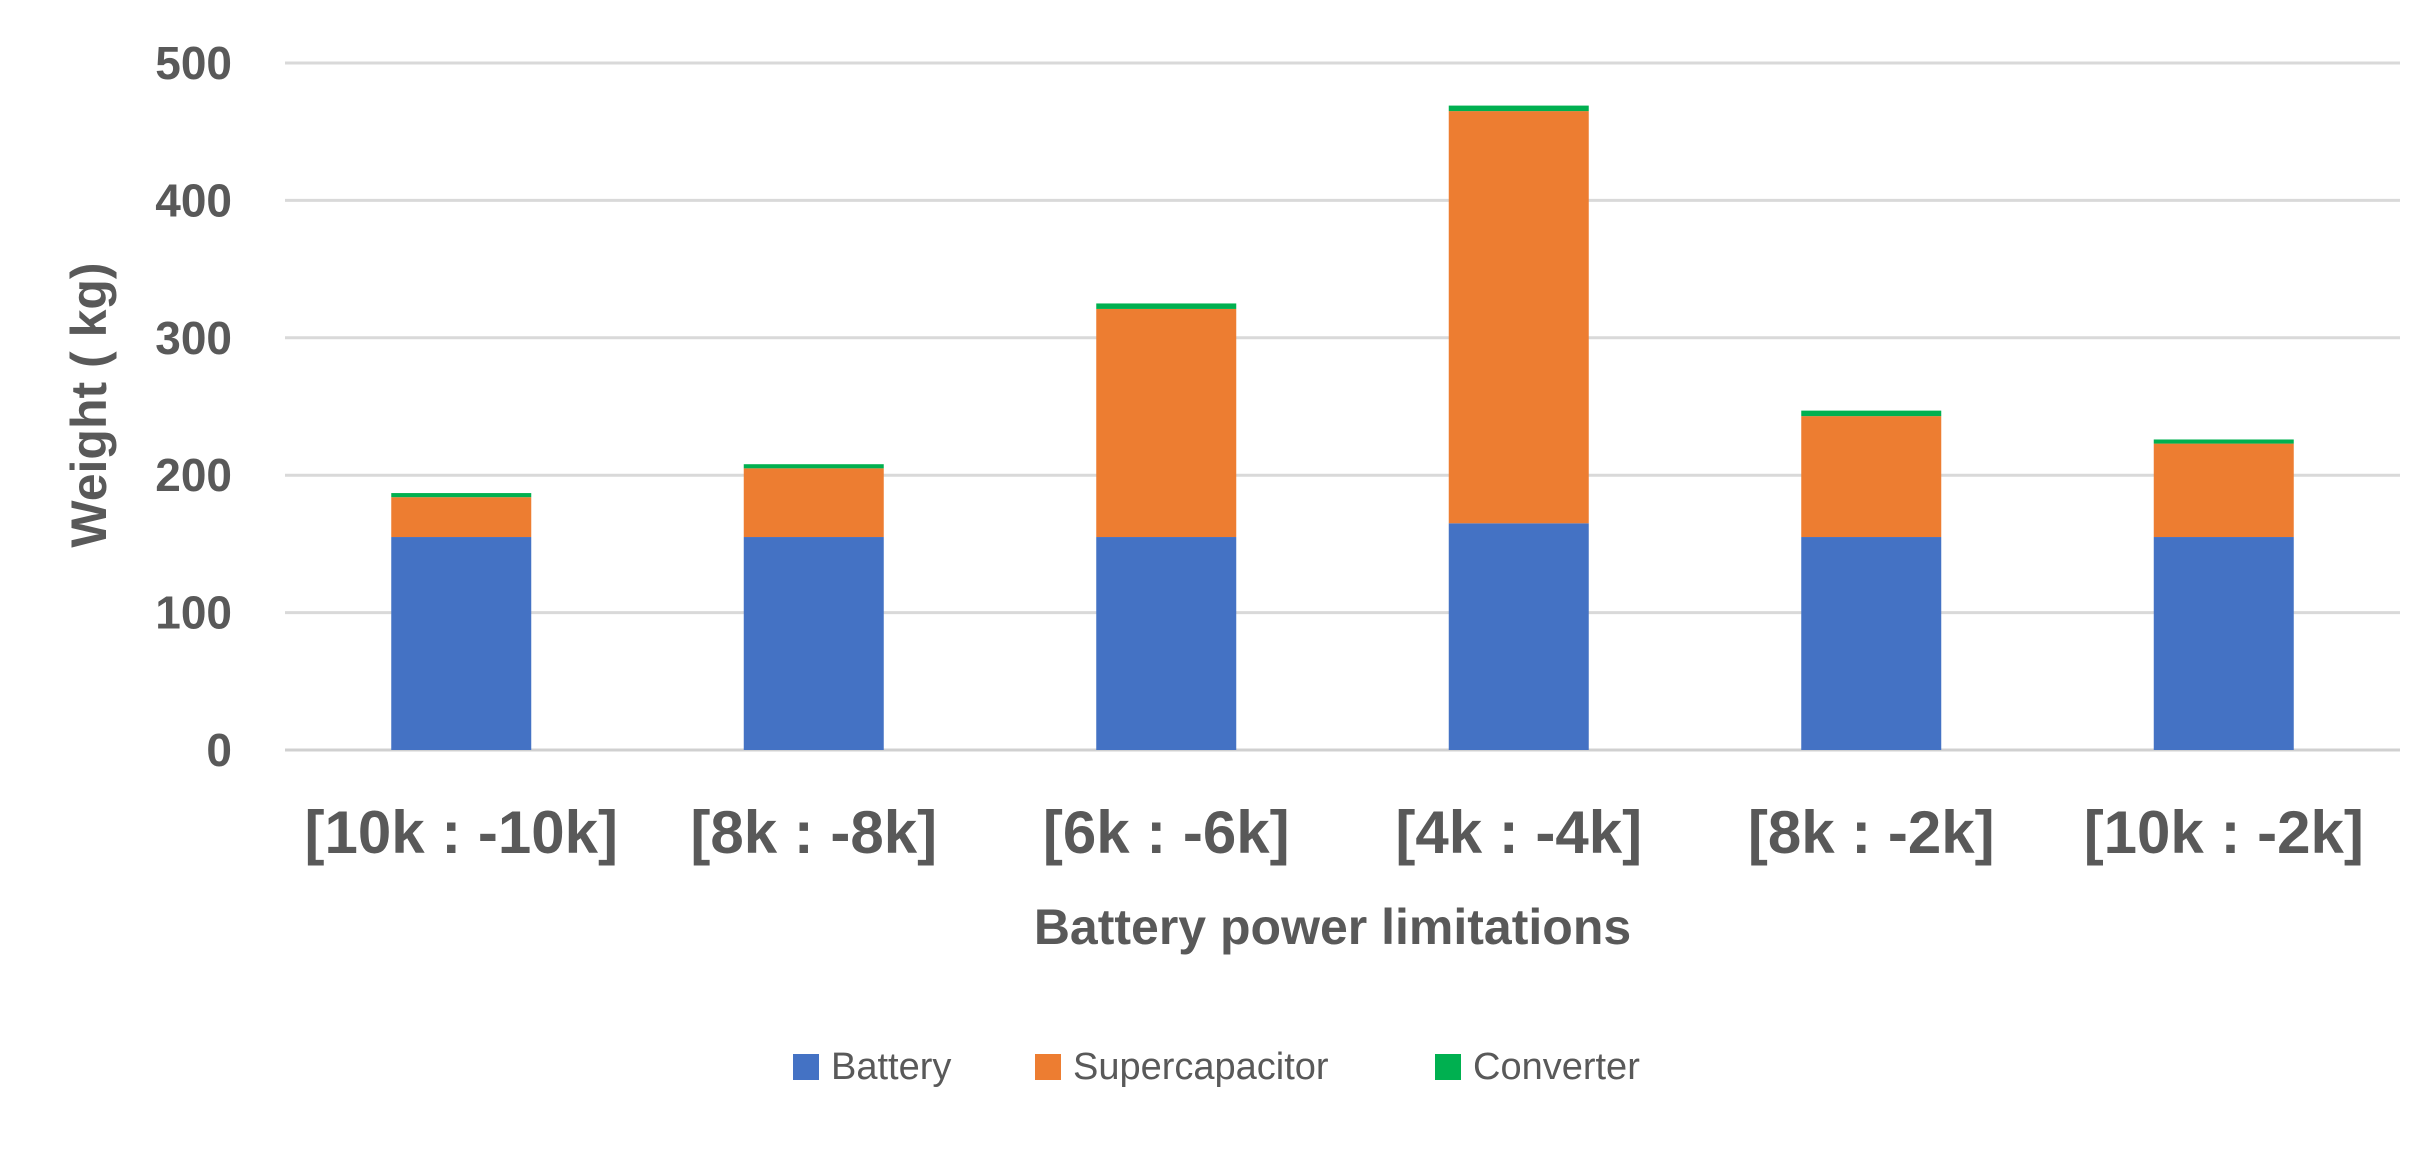 This screenshot has height=1153, width=2436. Describe the element at coordinates (193, 475) in the screenshot. I see `y-tick-label: 200` at that location.